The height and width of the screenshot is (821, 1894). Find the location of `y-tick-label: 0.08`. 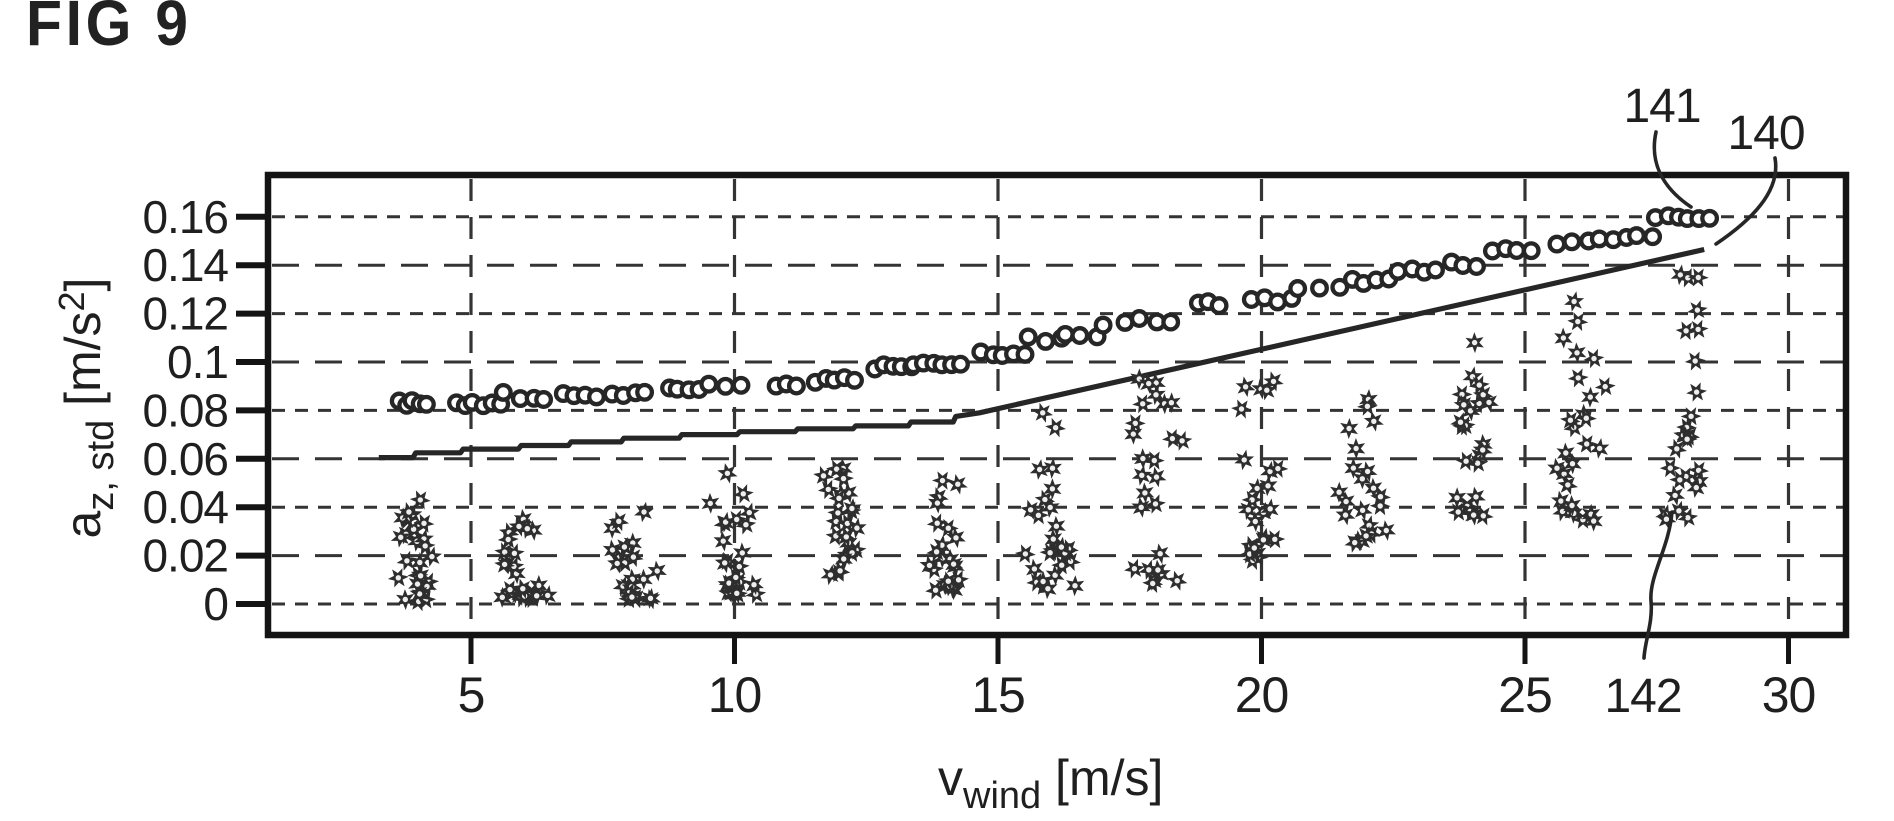

y-tick-label: 0.08 is located at coordinates (185, 410).